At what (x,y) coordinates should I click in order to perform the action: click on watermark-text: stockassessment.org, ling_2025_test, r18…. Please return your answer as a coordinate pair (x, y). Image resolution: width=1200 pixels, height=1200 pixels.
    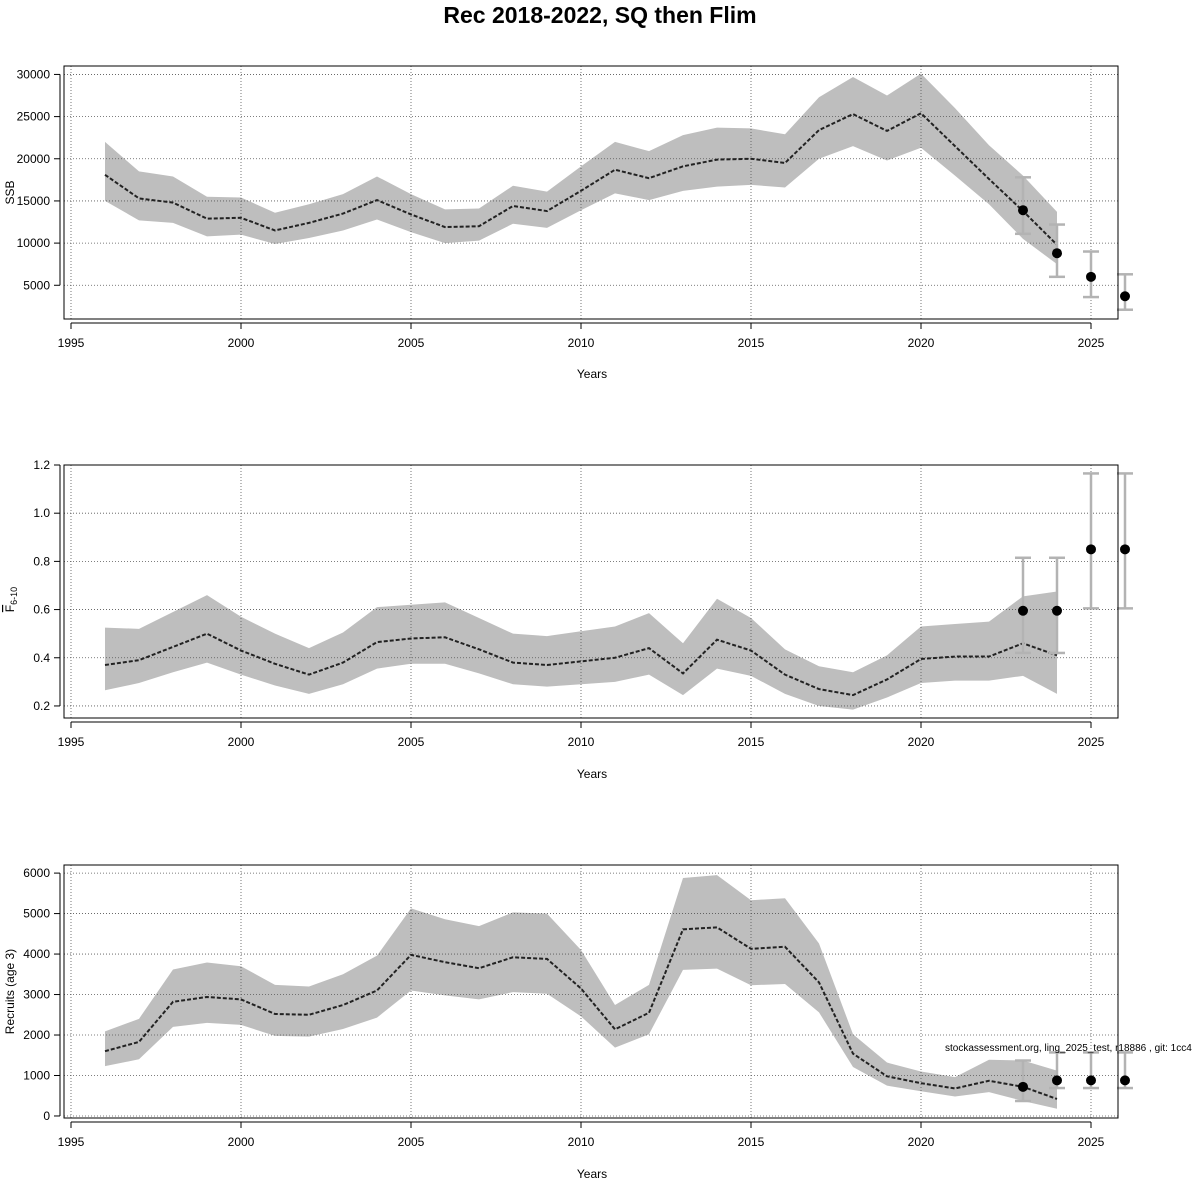
    Looking at the image, I should click on (1068, 1048).